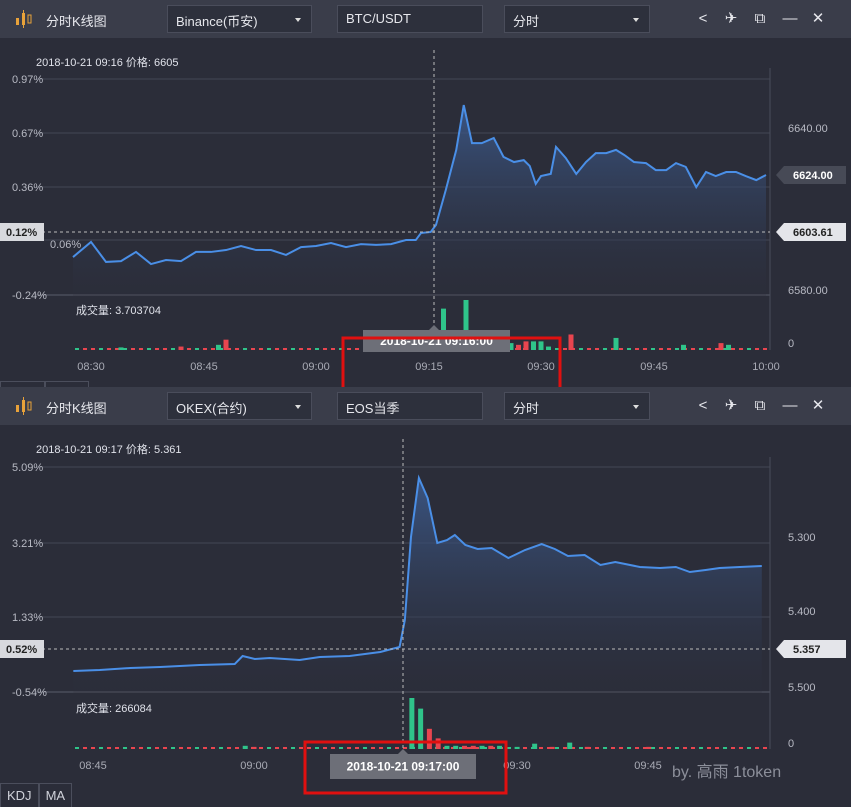 This screenshot has height=807, width=851. I want to click on symbol-value: BTC/USDT, so click(378, 18).